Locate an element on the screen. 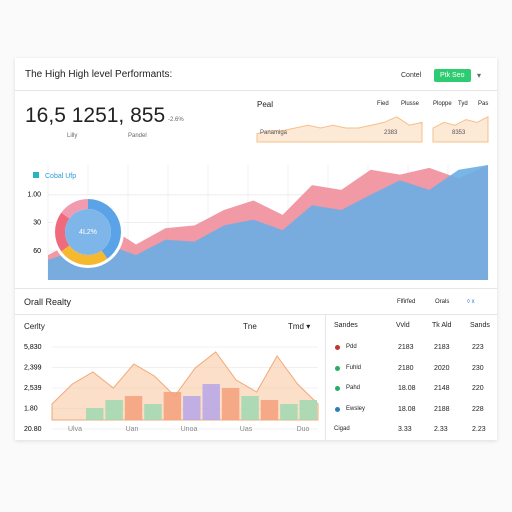 The width and height of the screenshot is (512, 512). cell: 2188 is located at coordinates (442, 409).